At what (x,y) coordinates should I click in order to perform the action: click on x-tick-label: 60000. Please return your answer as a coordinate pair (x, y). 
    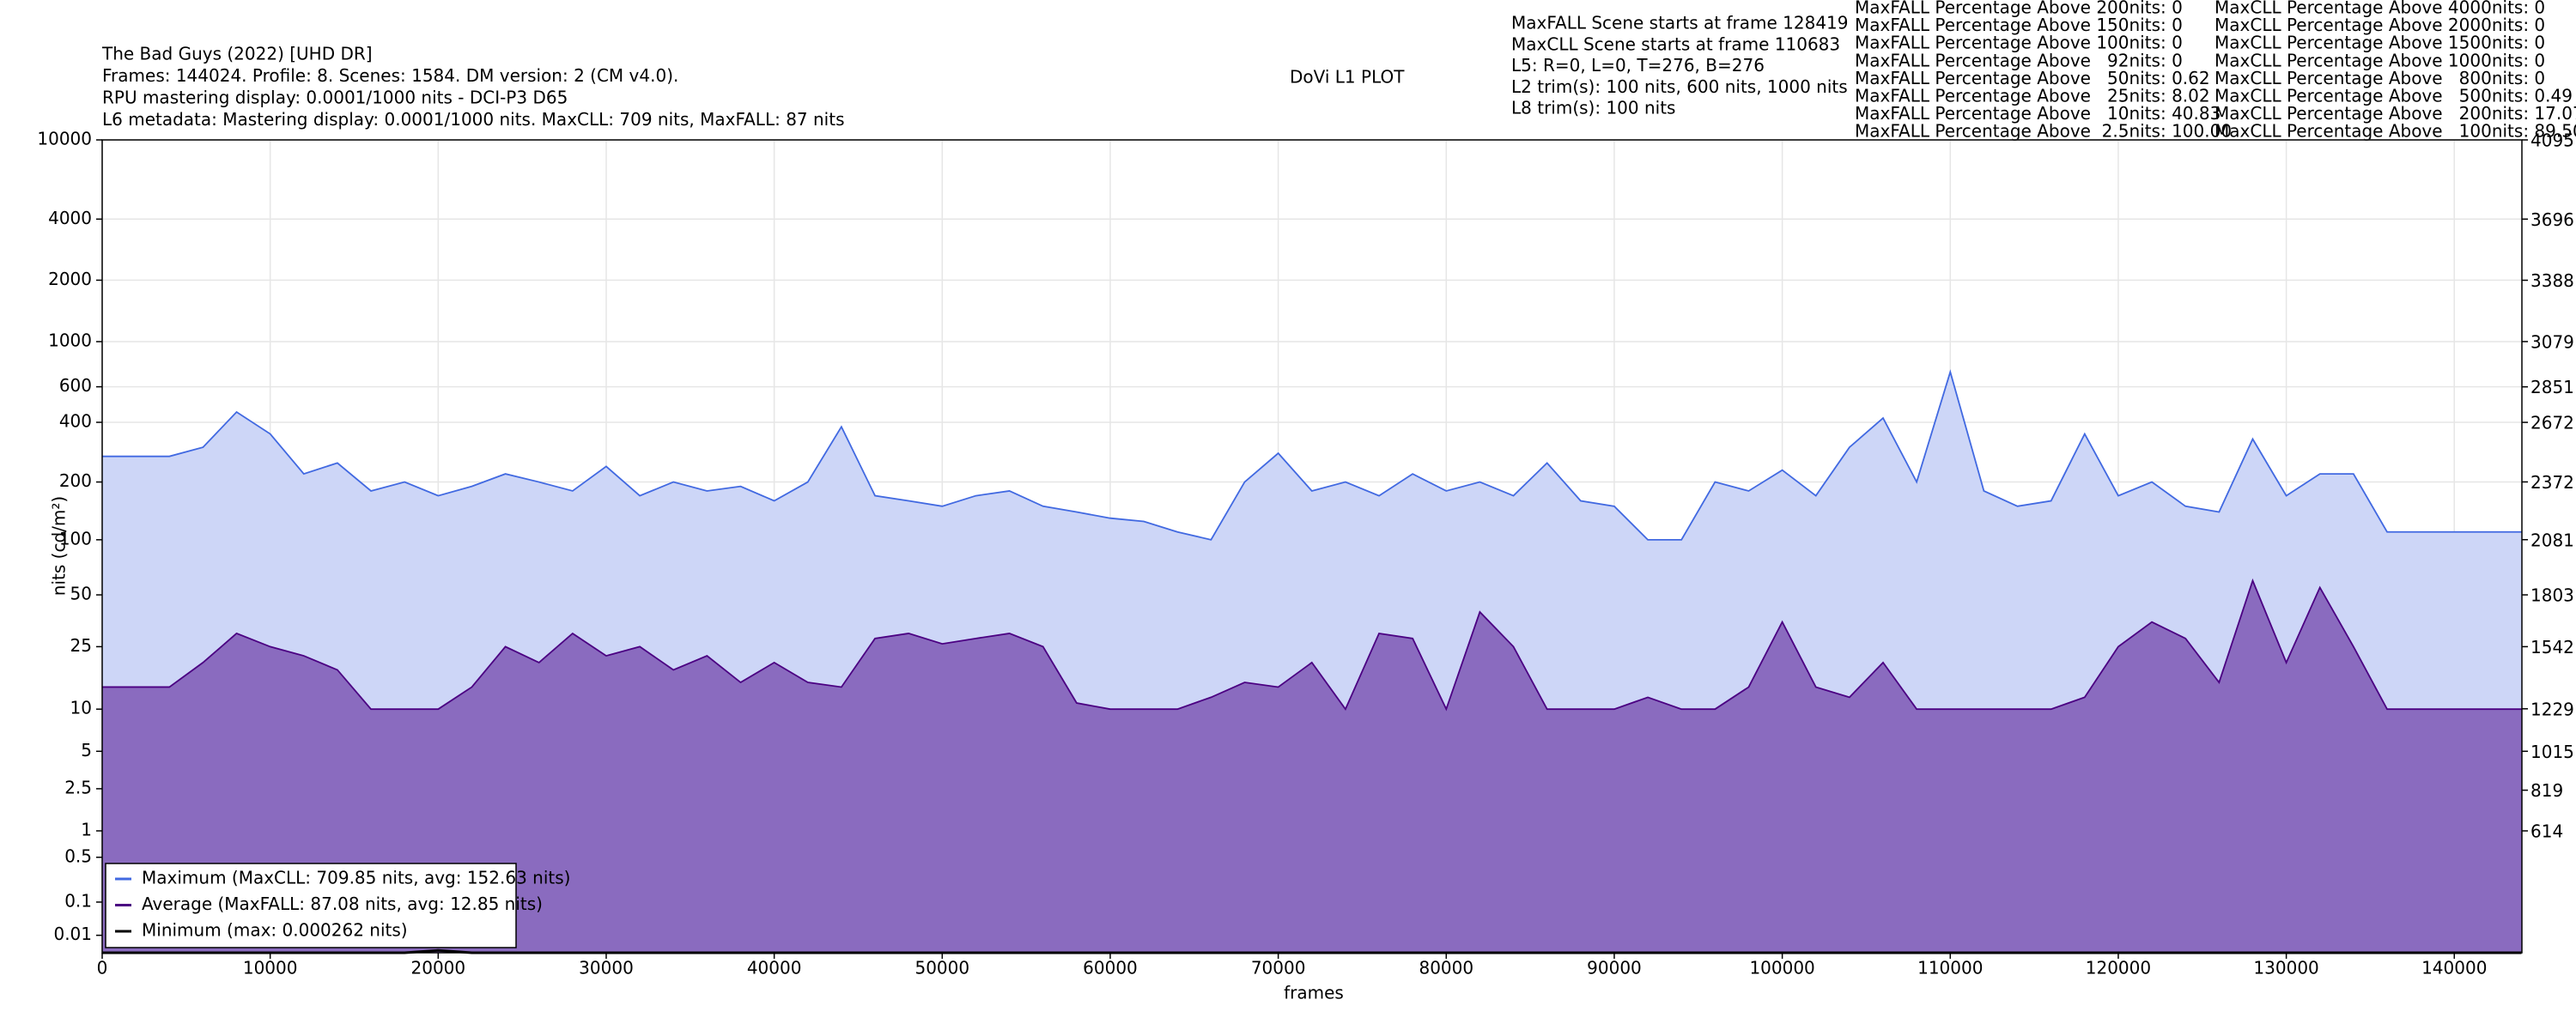
    Looking at the image, I should click on (1111, 968).